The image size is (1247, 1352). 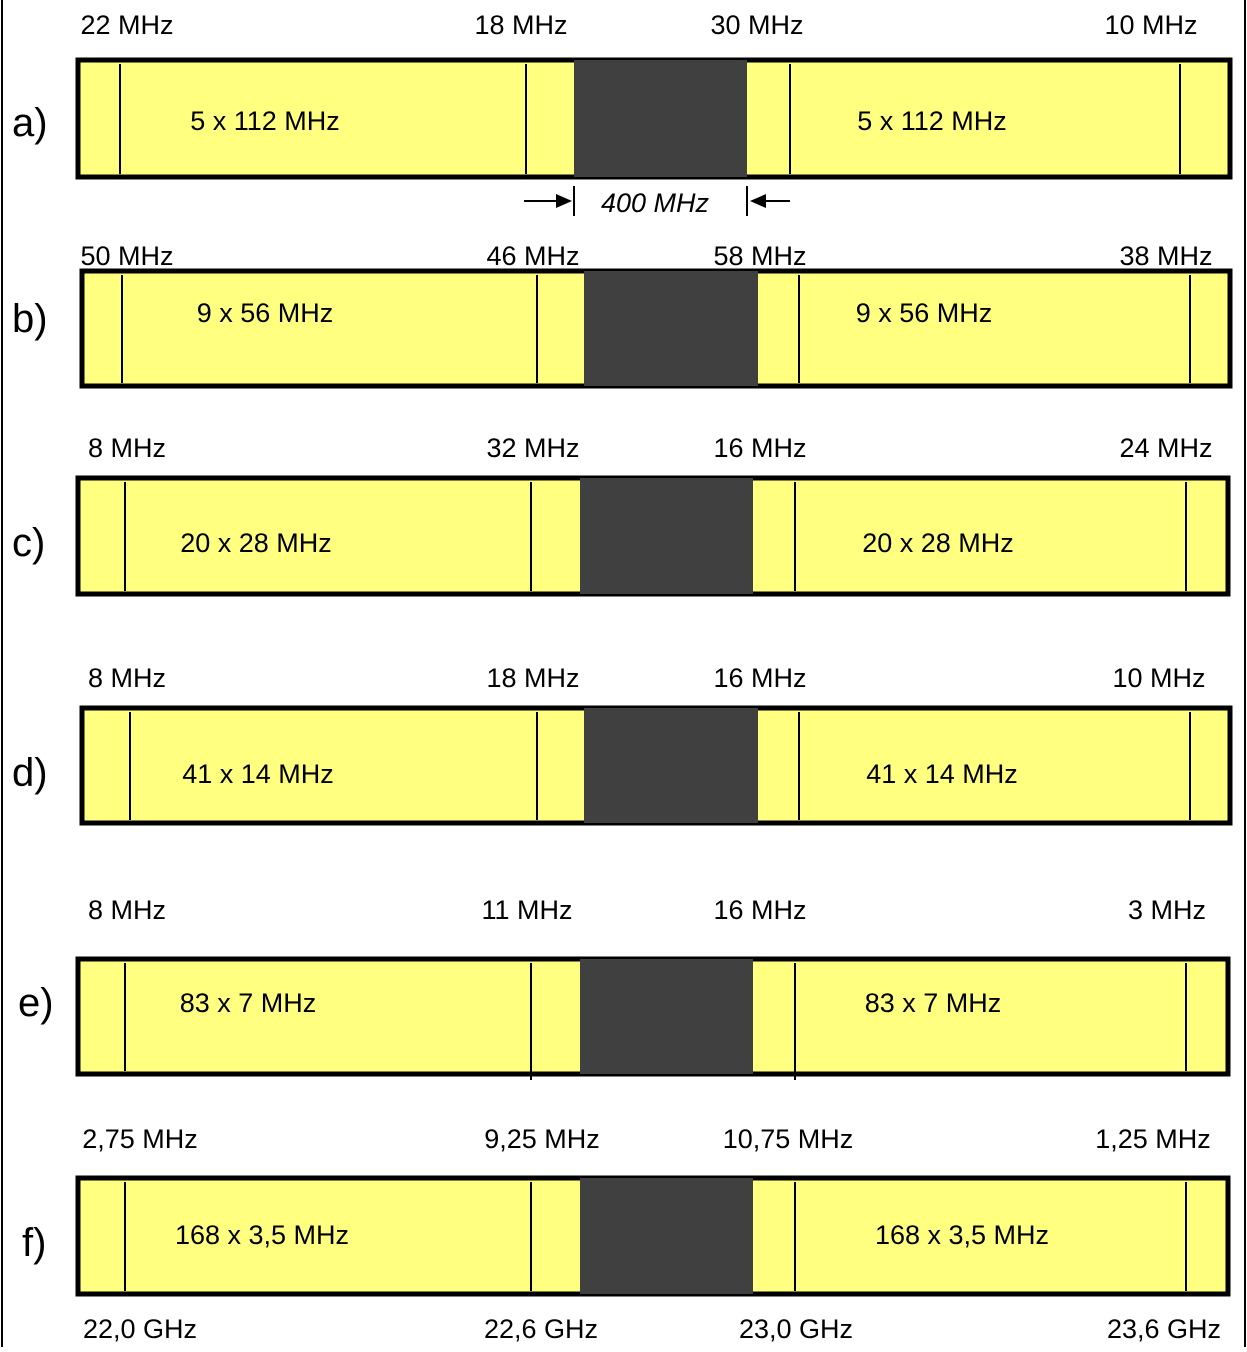 What do you see at coordinates (526, 910) in the screenshot?
I see `edge-label-2: 11 MHz` at bounding box center [526, 910].